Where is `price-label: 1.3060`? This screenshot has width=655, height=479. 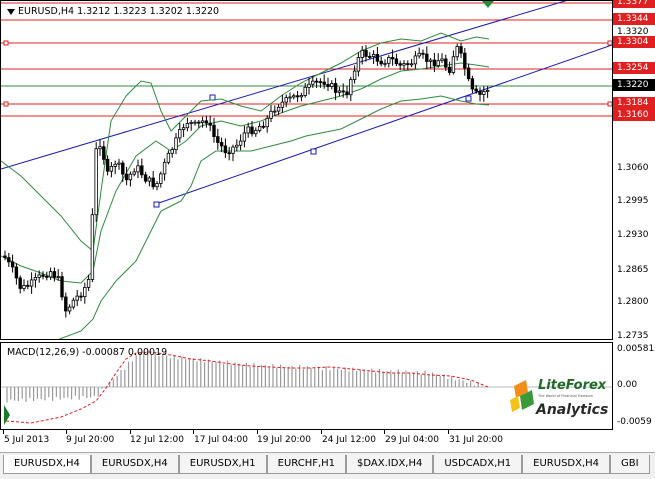 price-label: 1.3060 is located at coordinates (633, 168).